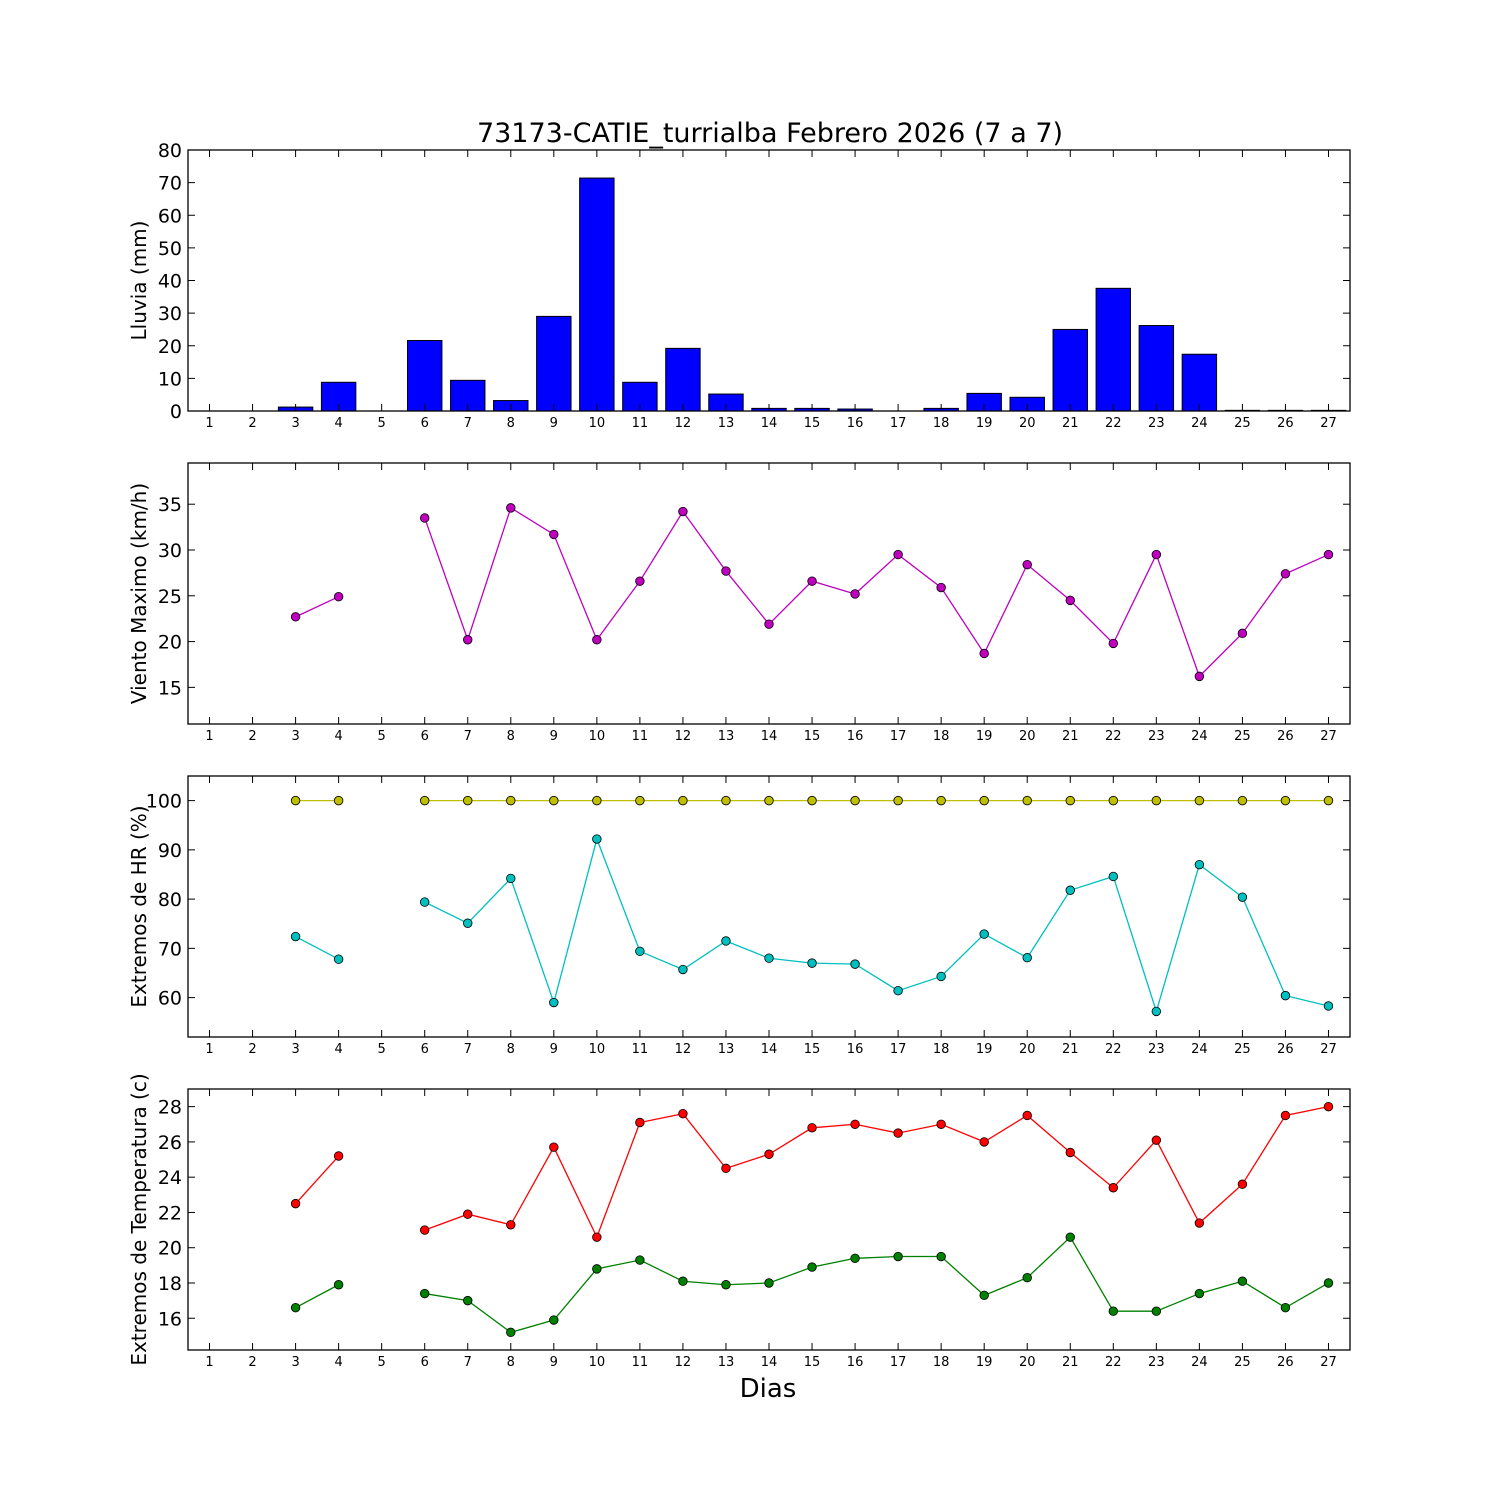 Image resolution: width=1500 pixels, height=1500 pixels. I want to click on series-1-line-segment, so click(317, 607).